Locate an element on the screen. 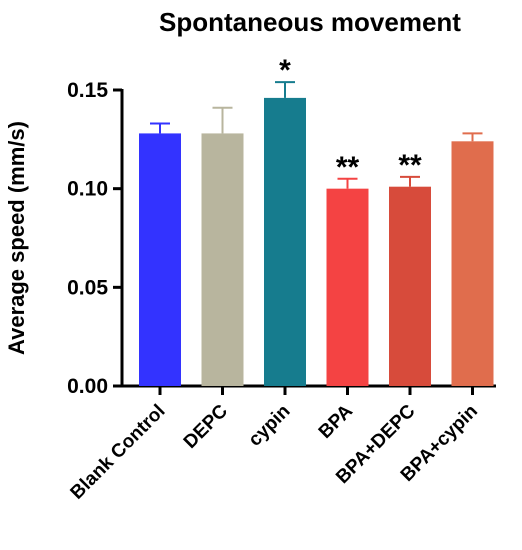 This screenshot has height=550, width=522. y-tick-label: 0.05 is located at coordinates (87, 287).